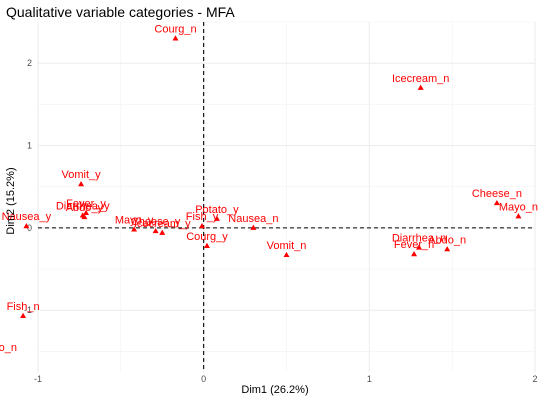 The image size is (540, 400). I want to click on x-tick-label: -1, so click(38, 379).